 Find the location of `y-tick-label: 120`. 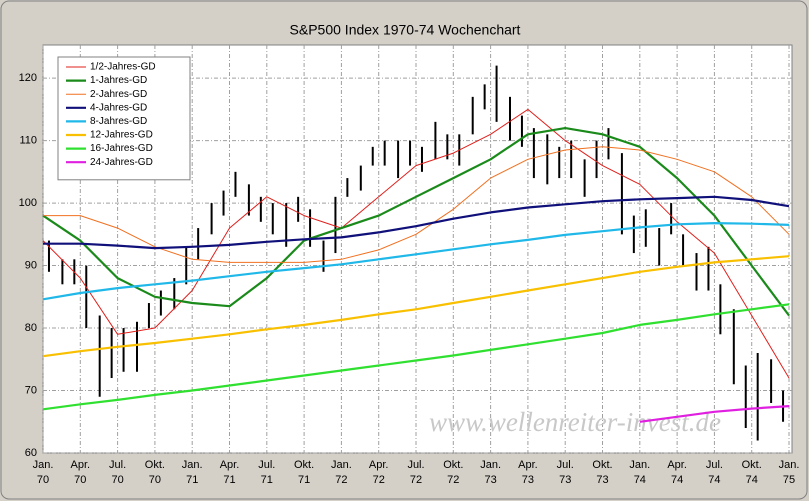

y-tick-label: 120 is located at coordinates (28, 78).